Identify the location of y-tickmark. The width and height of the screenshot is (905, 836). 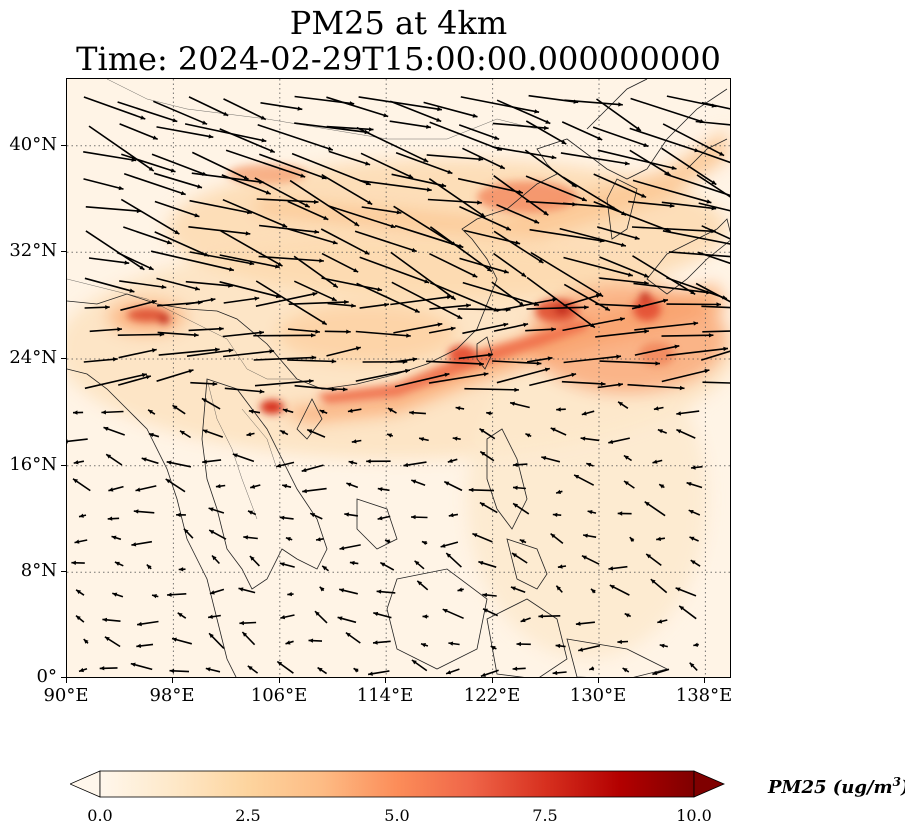
(63, 465).